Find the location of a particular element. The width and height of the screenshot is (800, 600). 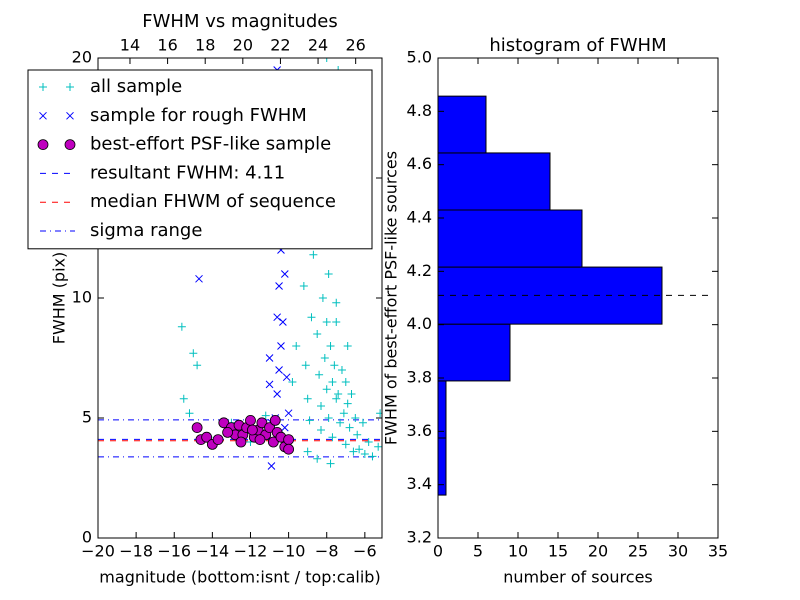

x-tick-label: −18 is located at coordinates (136, 551).